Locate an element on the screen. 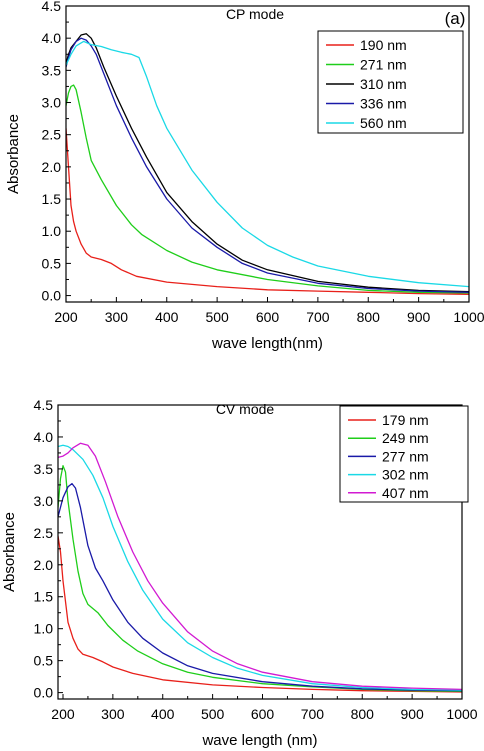  x-axis-title: wave length(nm) is located at coordinates (267, 343).